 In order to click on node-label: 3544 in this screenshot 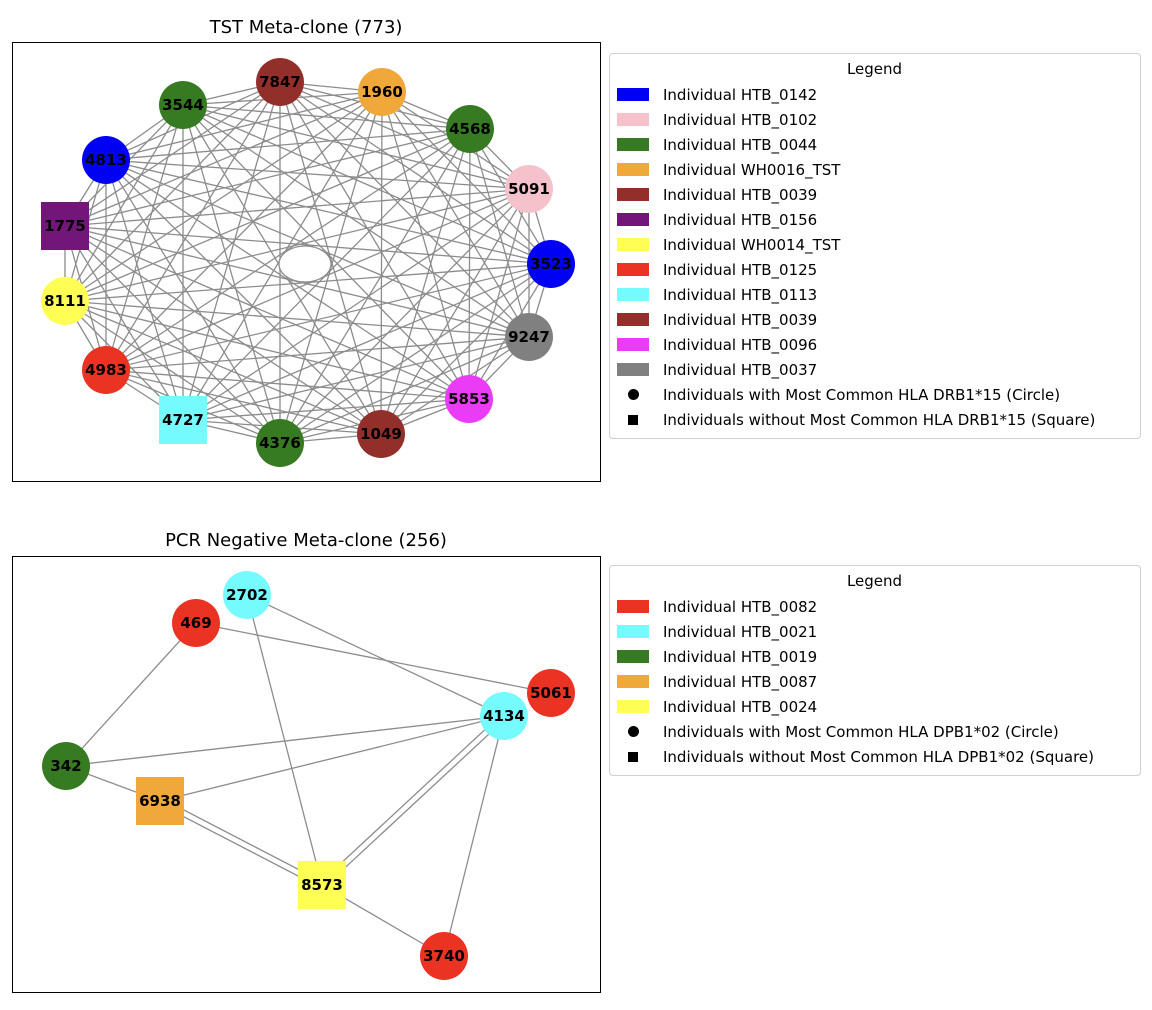, I will do `click(183, 105)`.